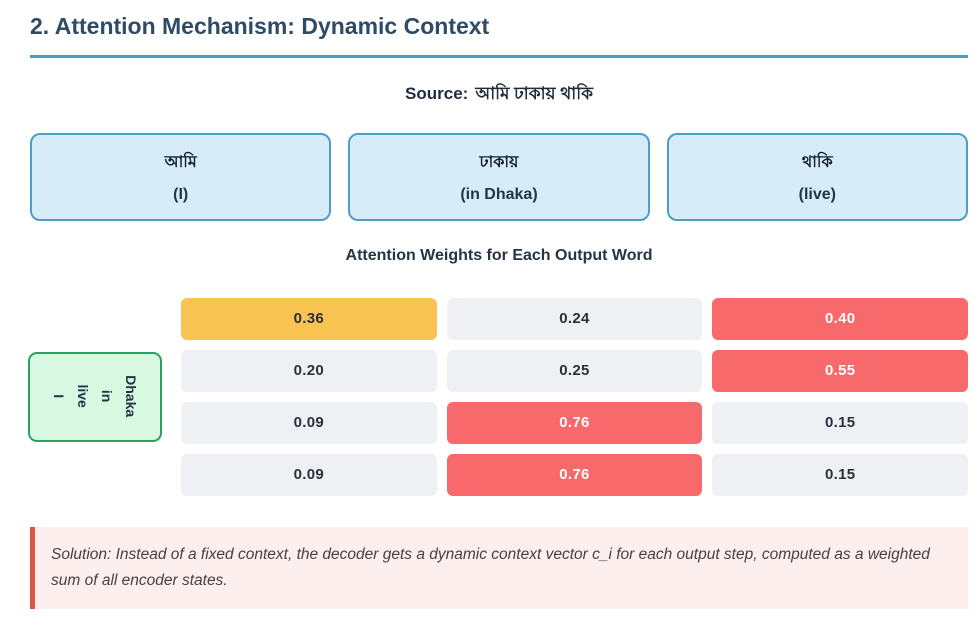 This screenshot has width=977, height=618. What do you see at coordinates (309, 318) in the screenshot?
I see `attention-cell-r1c1: 0.36` at bounding box center [309, 318].